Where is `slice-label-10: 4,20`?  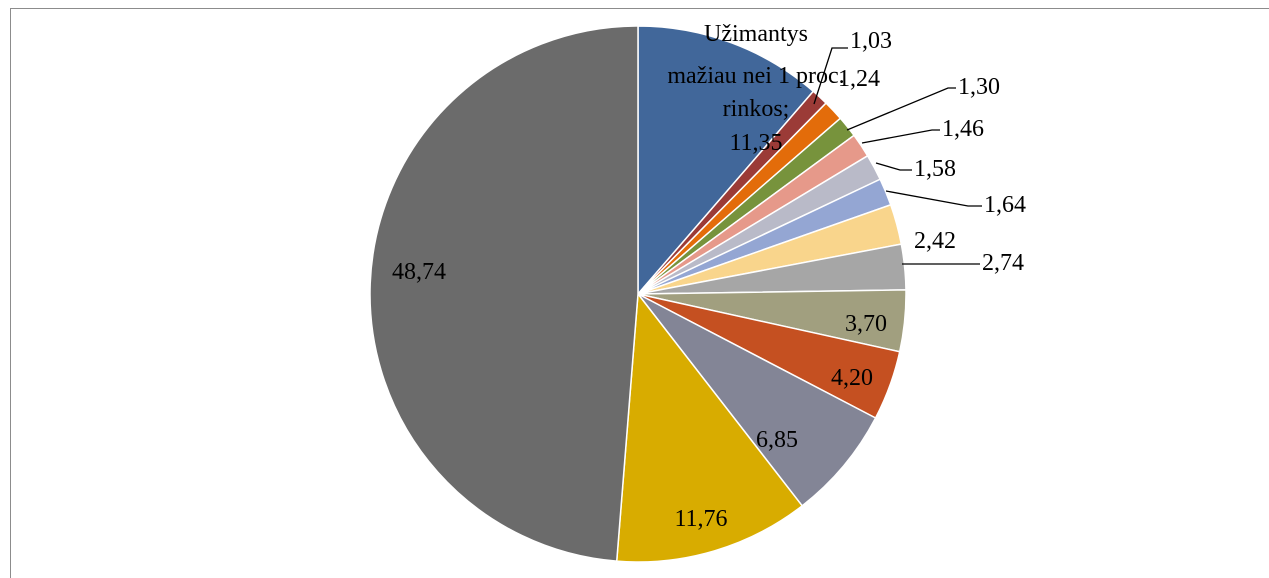 slice-label-10: 4,20 is located at coordinates (852, 378).